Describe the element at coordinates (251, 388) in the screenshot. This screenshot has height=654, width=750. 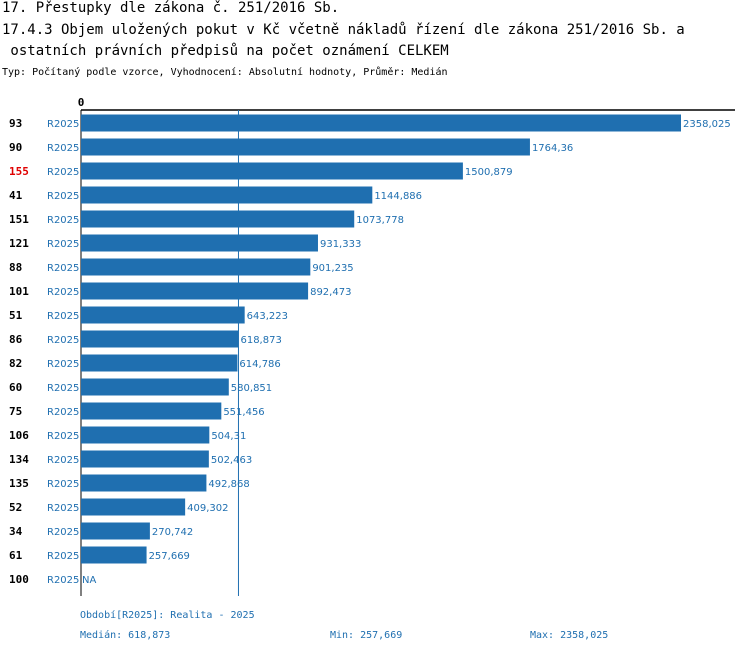
I see `bar-value-label: 580,851` at that location.